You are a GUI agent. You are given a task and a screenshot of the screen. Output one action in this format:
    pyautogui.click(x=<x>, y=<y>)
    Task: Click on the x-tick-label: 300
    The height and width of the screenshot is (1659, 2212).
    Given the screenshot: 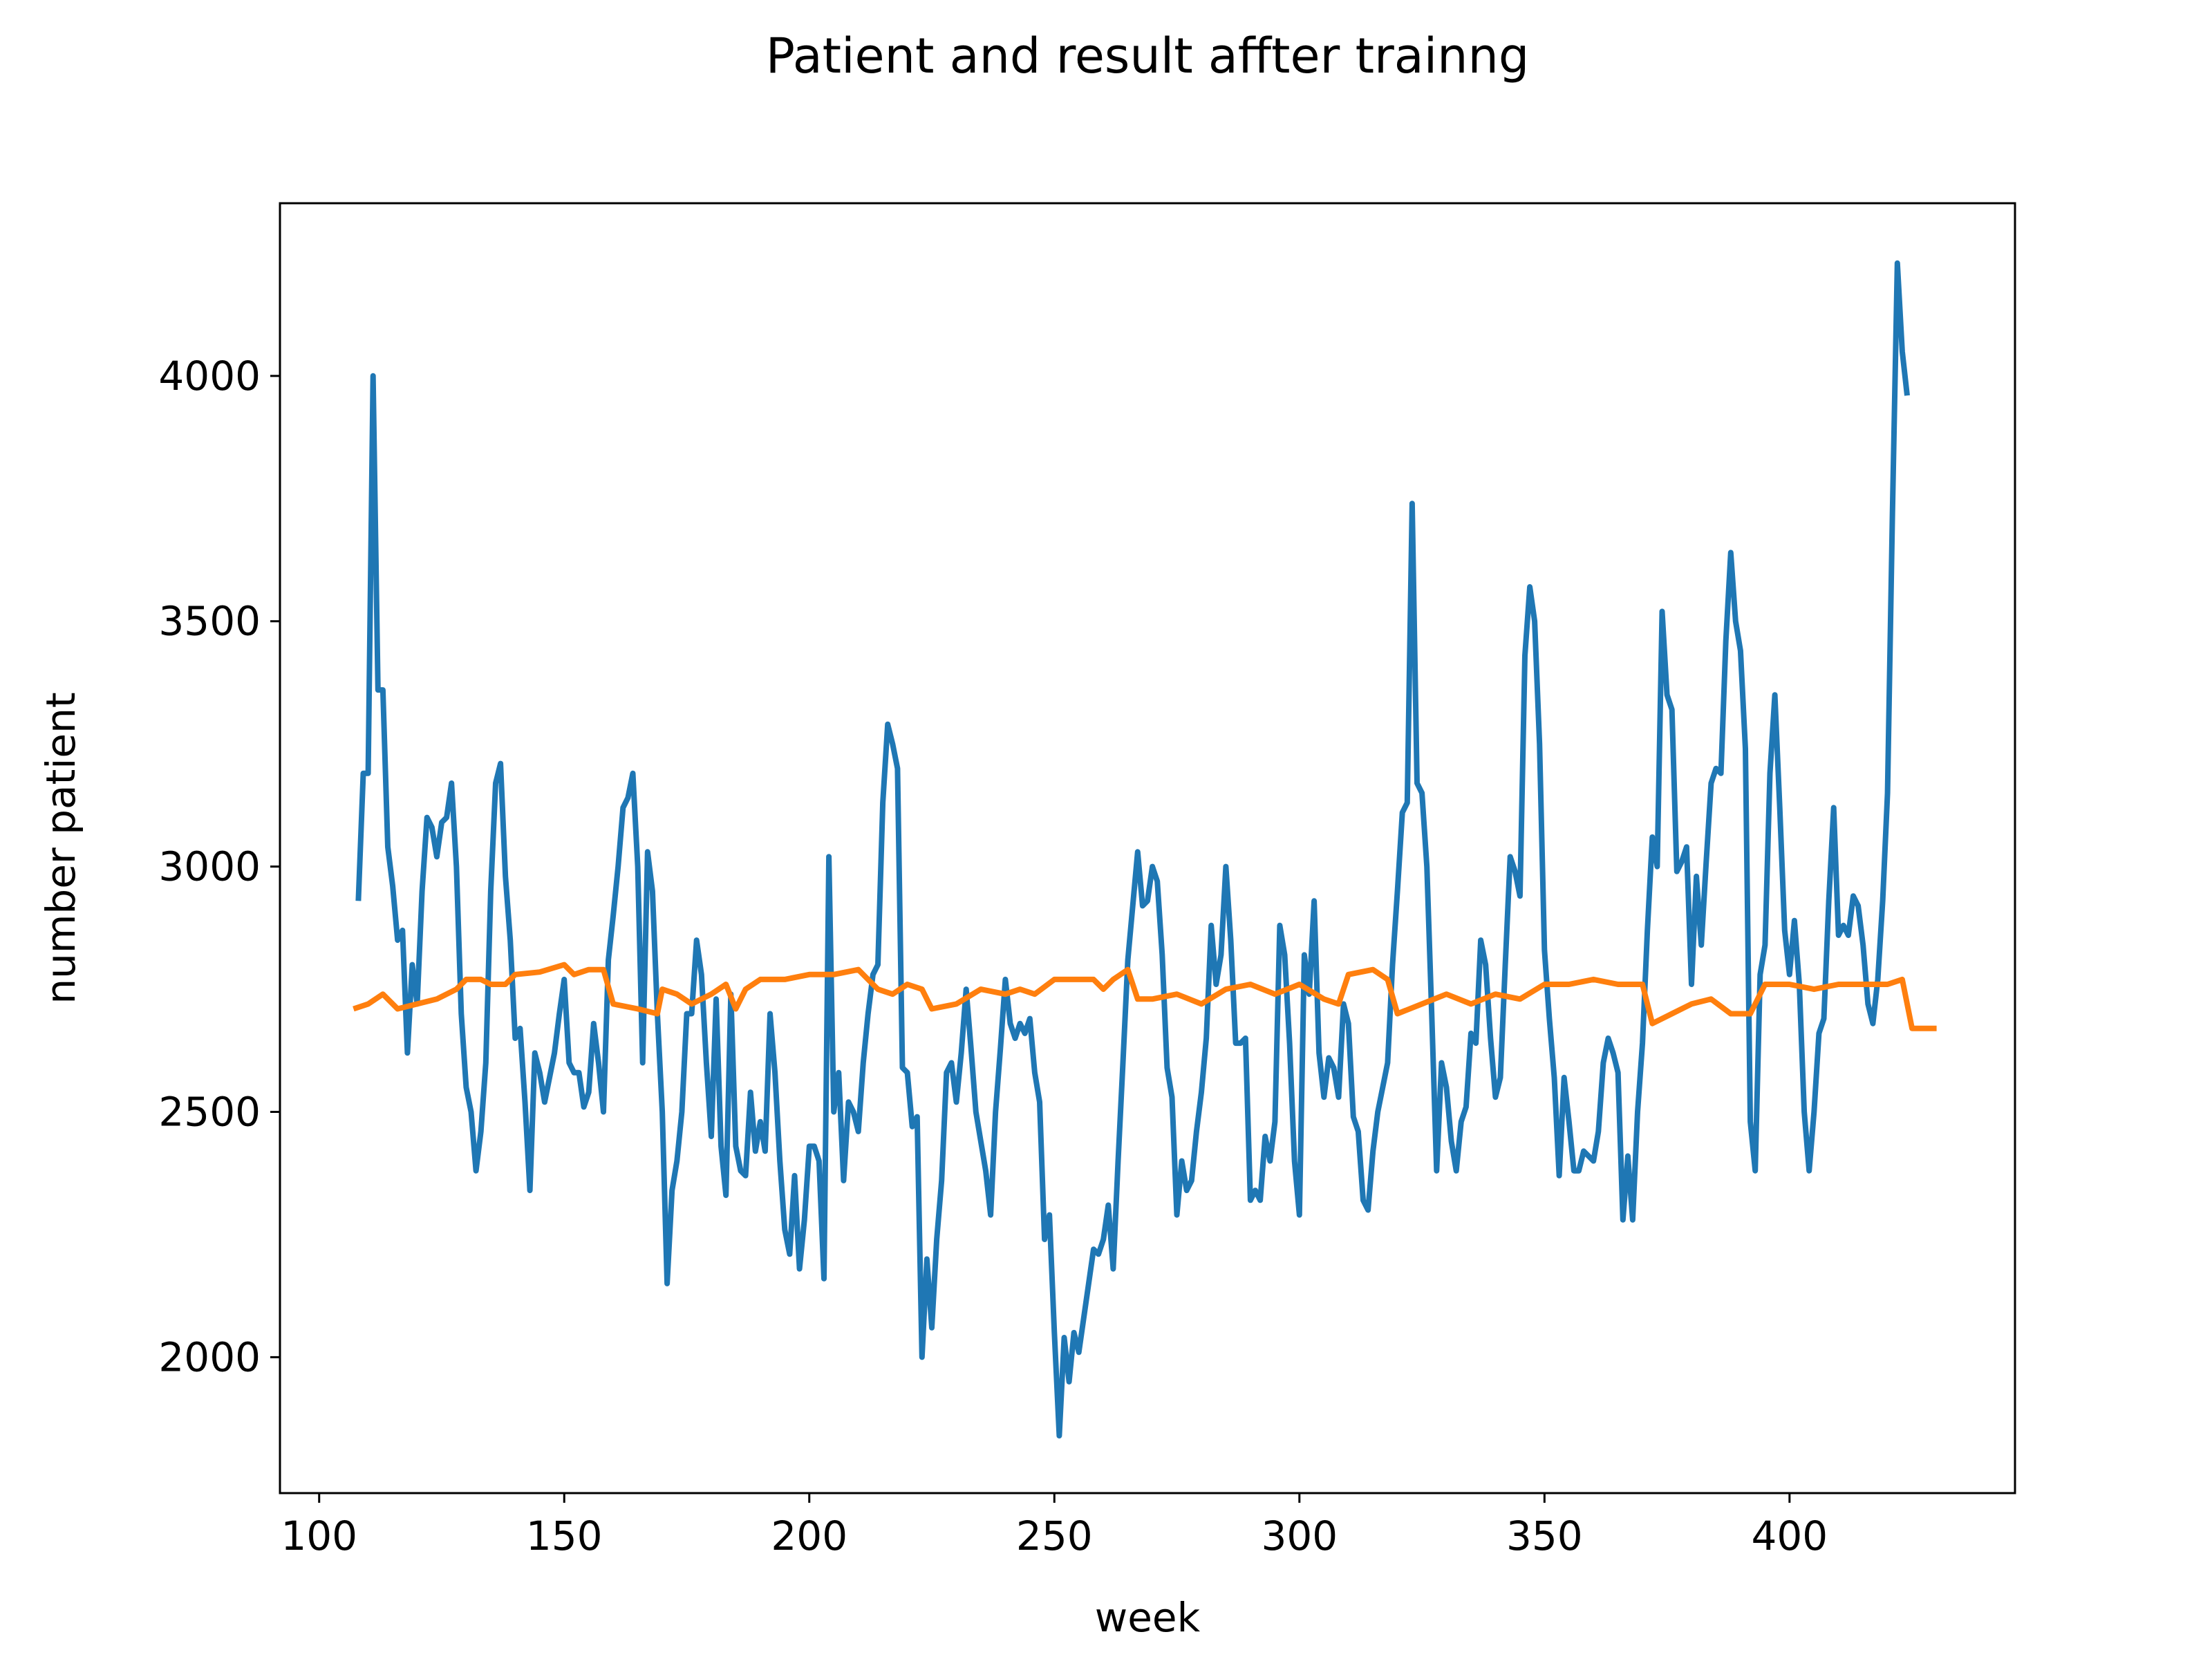 What is the action you would take?
    pyautogui.click(x=1299, y=1535)
    